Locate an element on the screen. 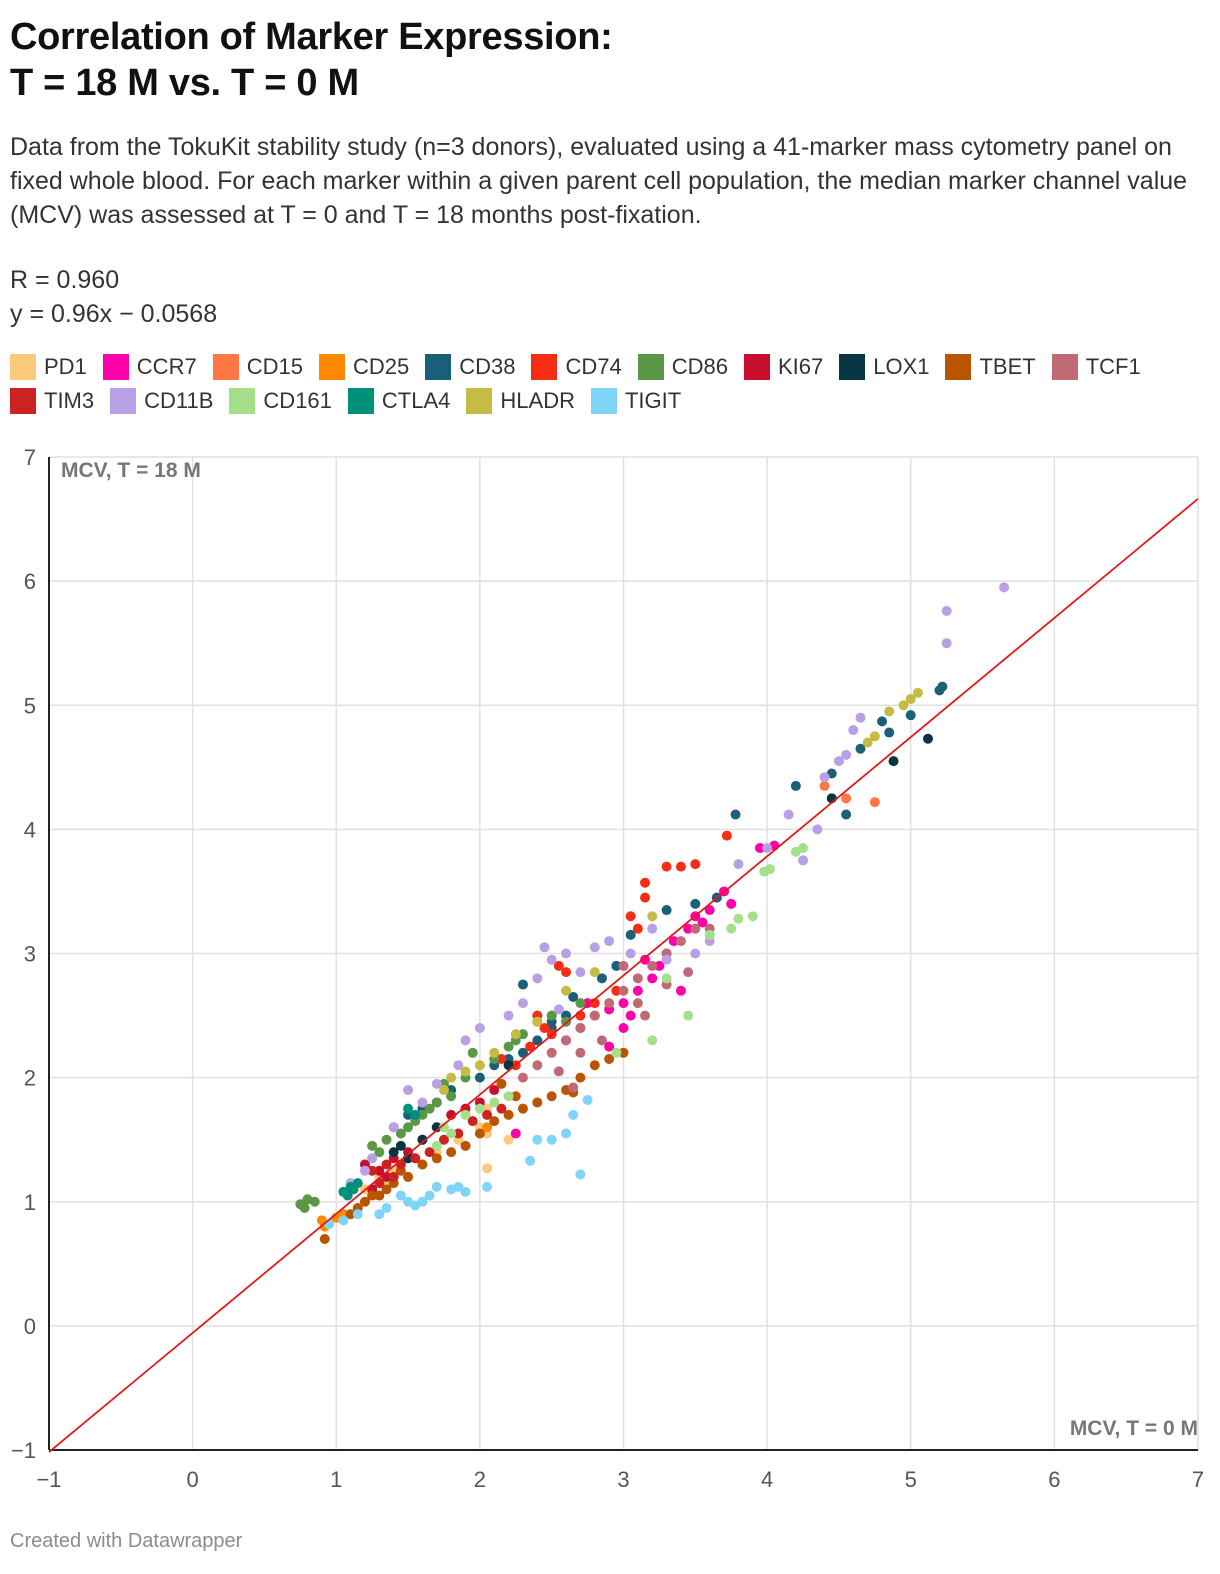 The height and width of the screenshot is (1574, 1220). x-tick-label: 5 is located at coordinates (911, 1479).